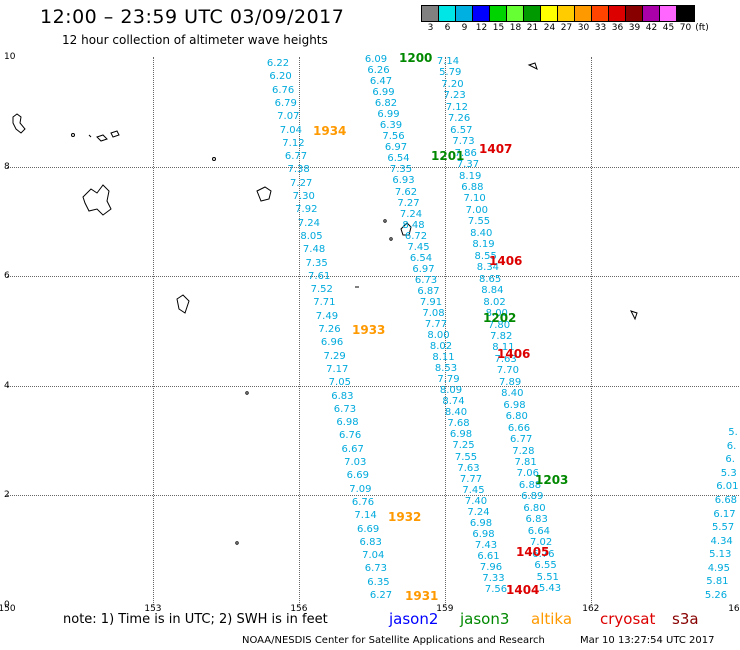 The image size is (740, 650). Describe the element at coordinates (685, 28) in the screenshot. I see `color-scale-label: 70` at that location.